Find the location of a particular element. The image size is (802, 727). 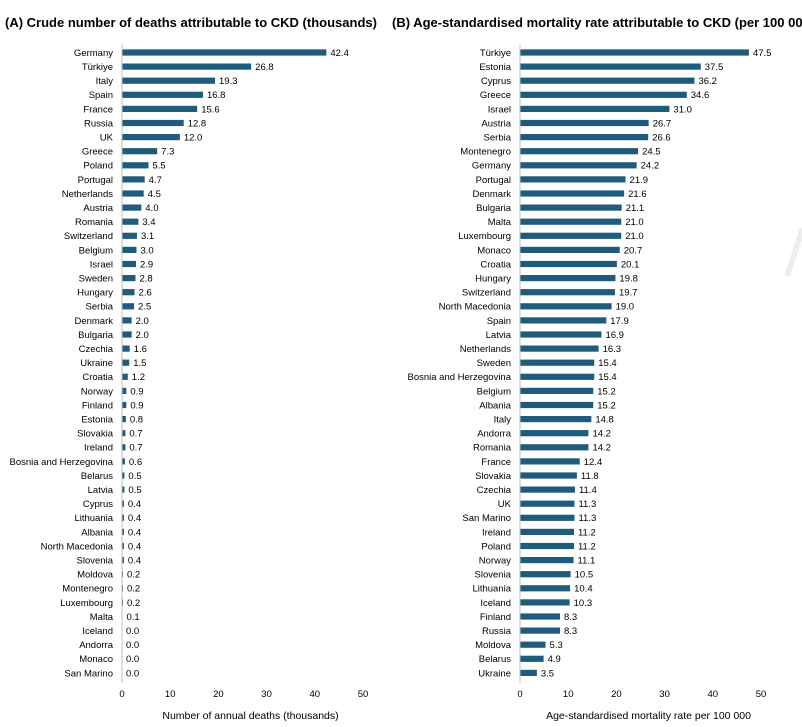

data-label: 11.3 is located at coordinates (587, 518).